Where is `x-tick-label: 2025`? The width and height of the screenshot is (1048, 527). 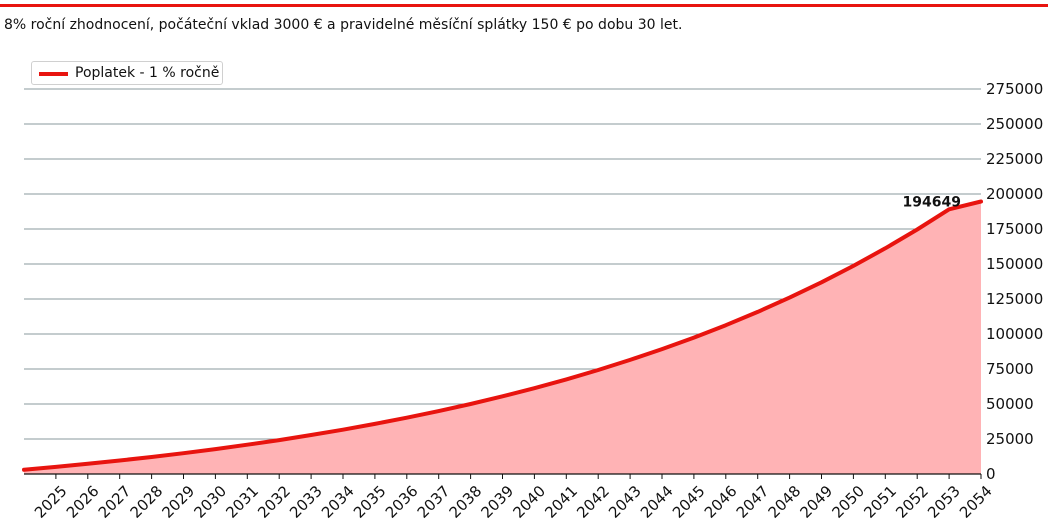 x-tick-label: 2025 is located at coordinates (51, 502).